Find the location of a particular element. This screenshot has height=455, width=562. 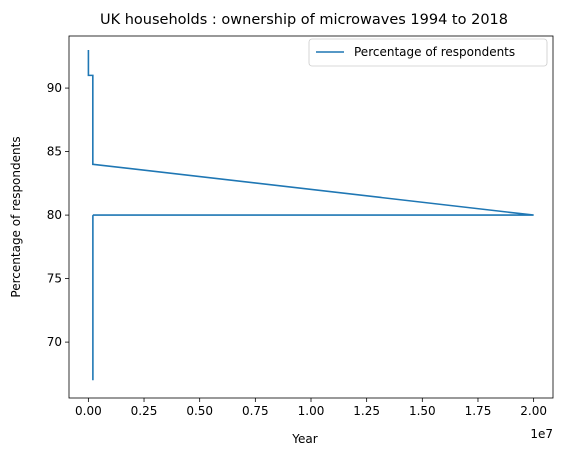

legend: Percentage of respondents is located at coordinates (428, 52).